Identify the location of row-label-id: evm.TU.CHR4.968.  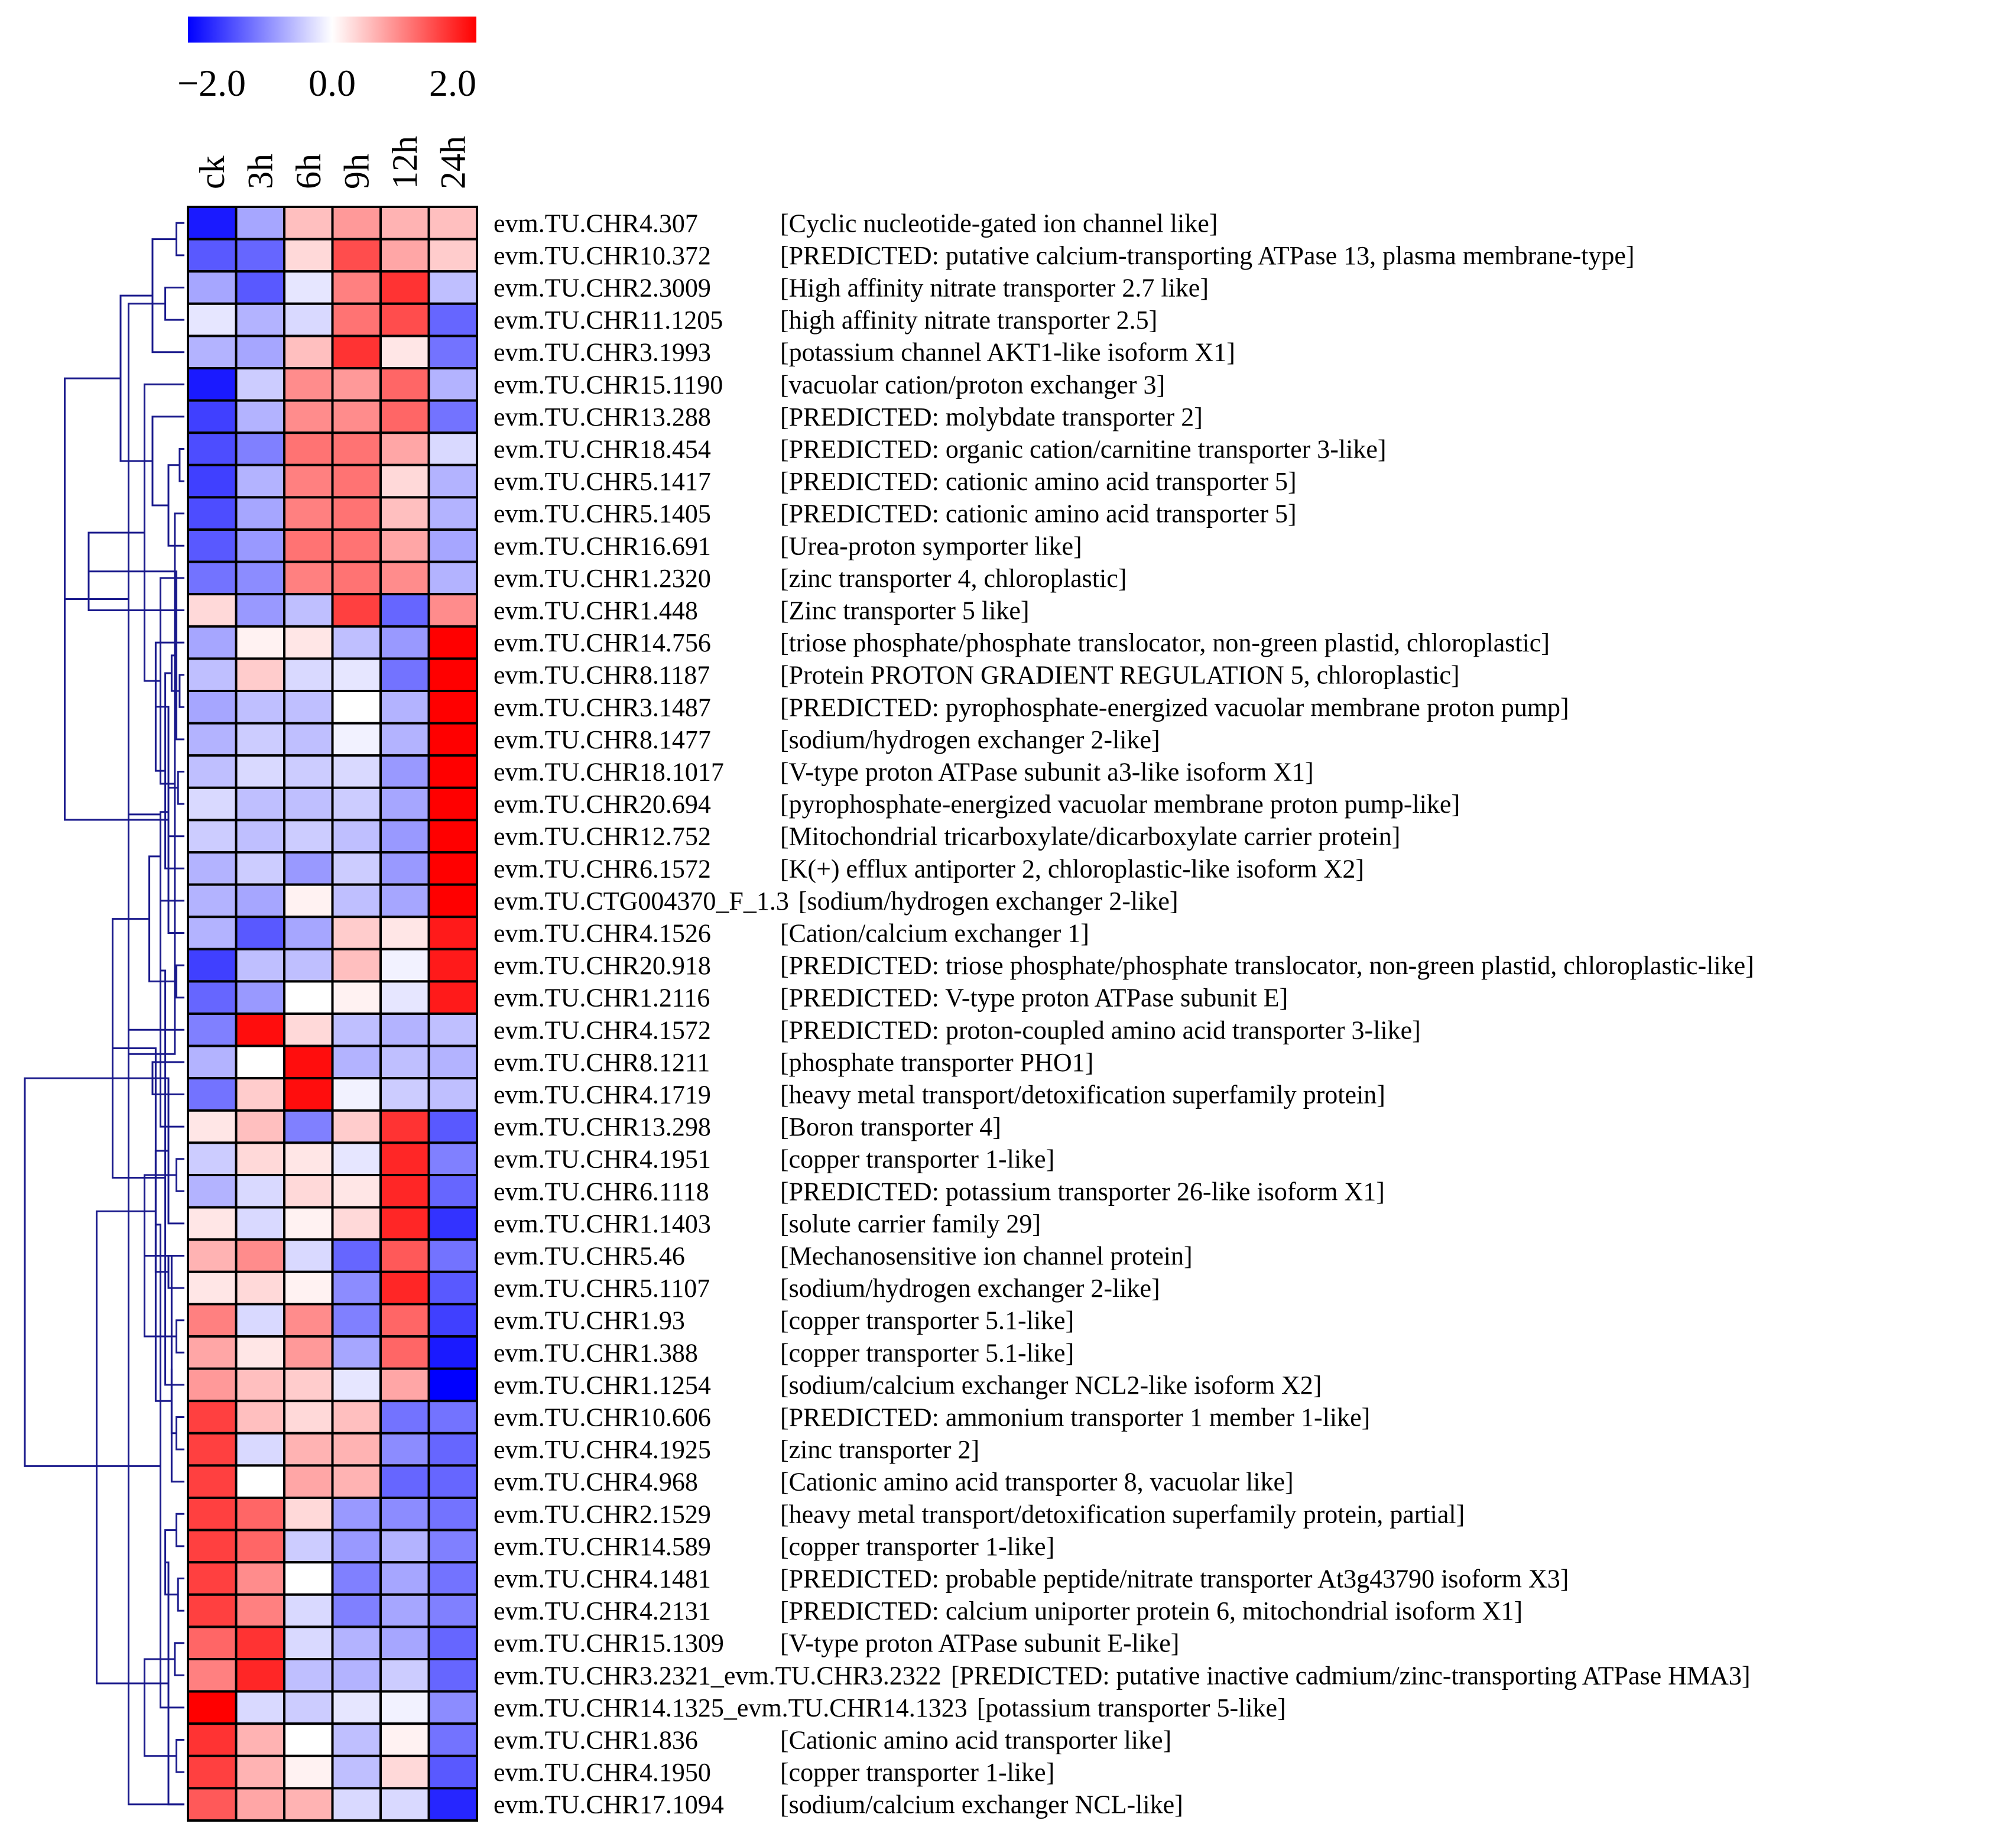
(596, 1482).